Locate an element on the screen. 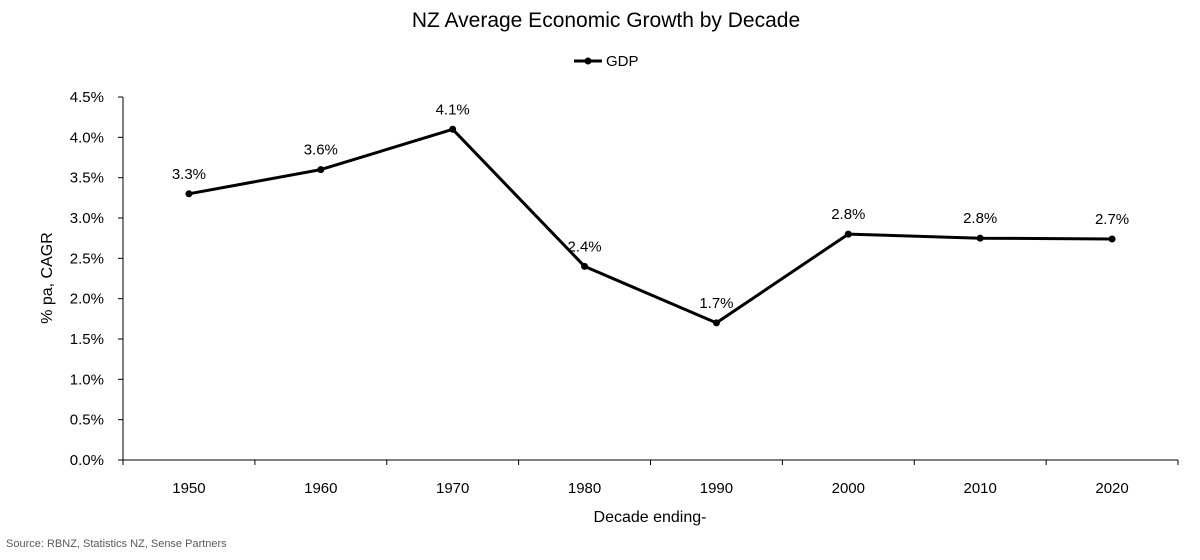 The image size is (1200, 560). y-tick-label: 2.0% is located at coordinates (87, 299).